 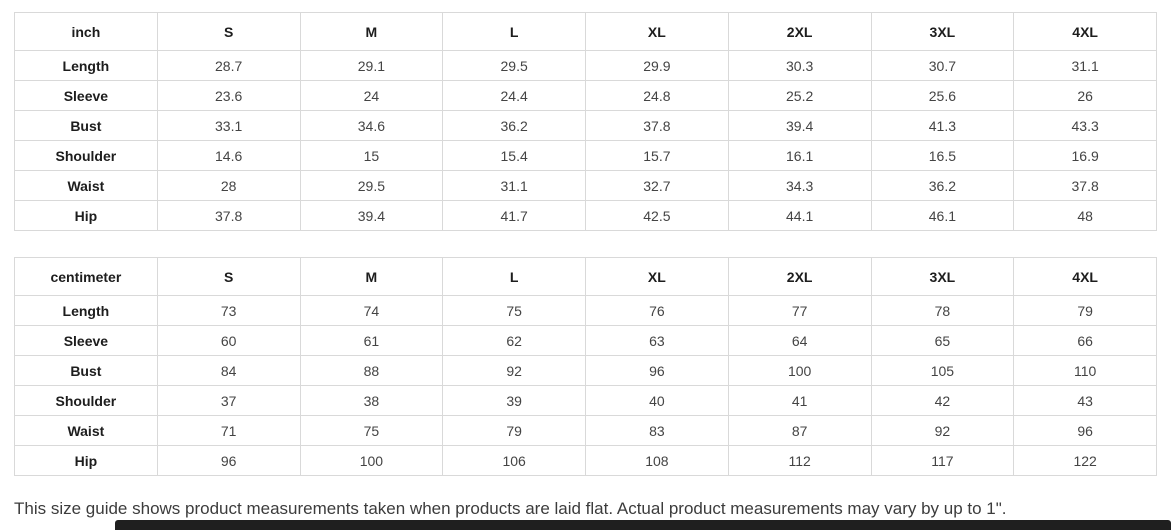 I want to click on unit-label: inch, so click(x=86, y=31).